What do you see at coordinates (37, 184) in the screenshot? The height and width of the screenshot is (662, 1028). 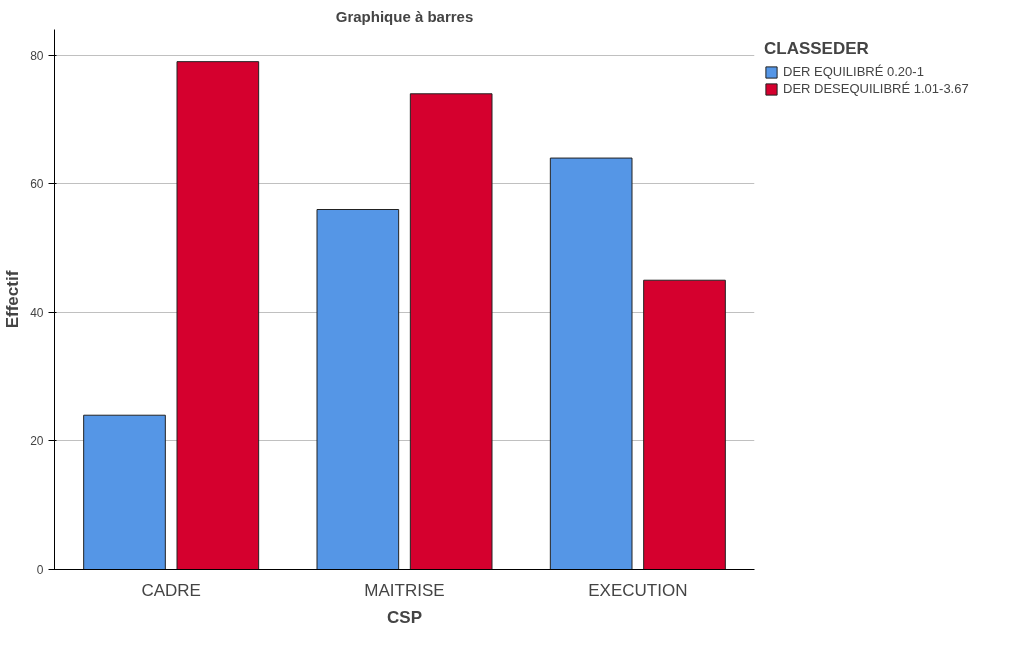 I see `y-tick-label: 60` at bounding box center [37, 184].